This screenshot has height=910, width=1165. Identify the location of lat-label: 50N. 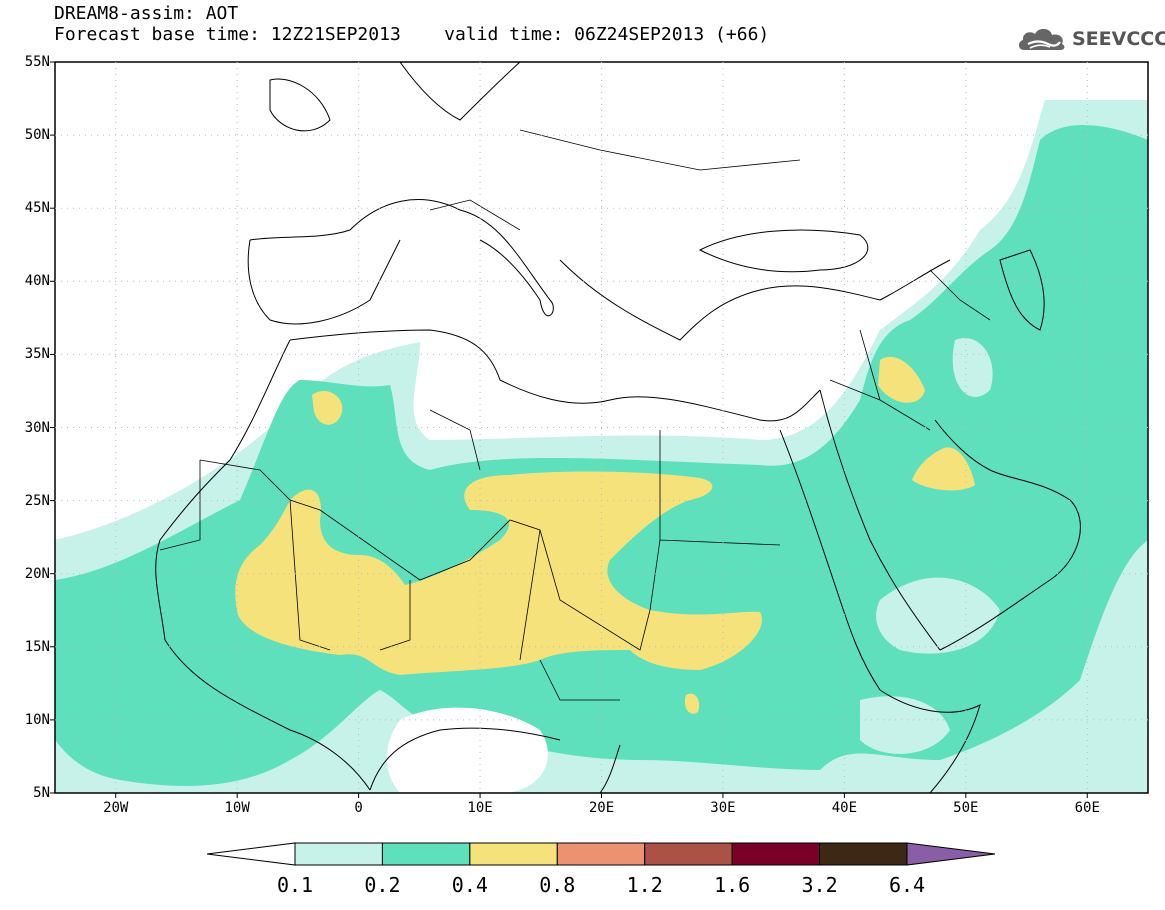
(37, 135).